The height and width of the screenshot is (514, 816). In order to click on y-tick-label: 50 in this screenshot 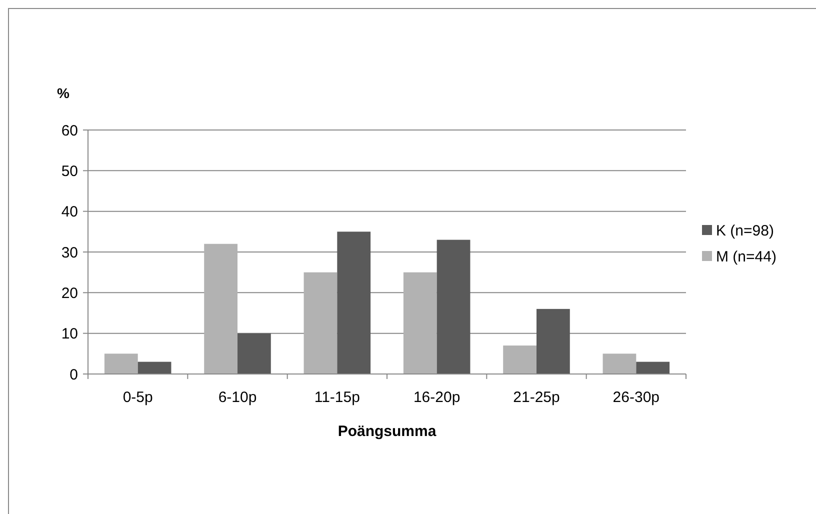, I will do `click(69, 171)`.